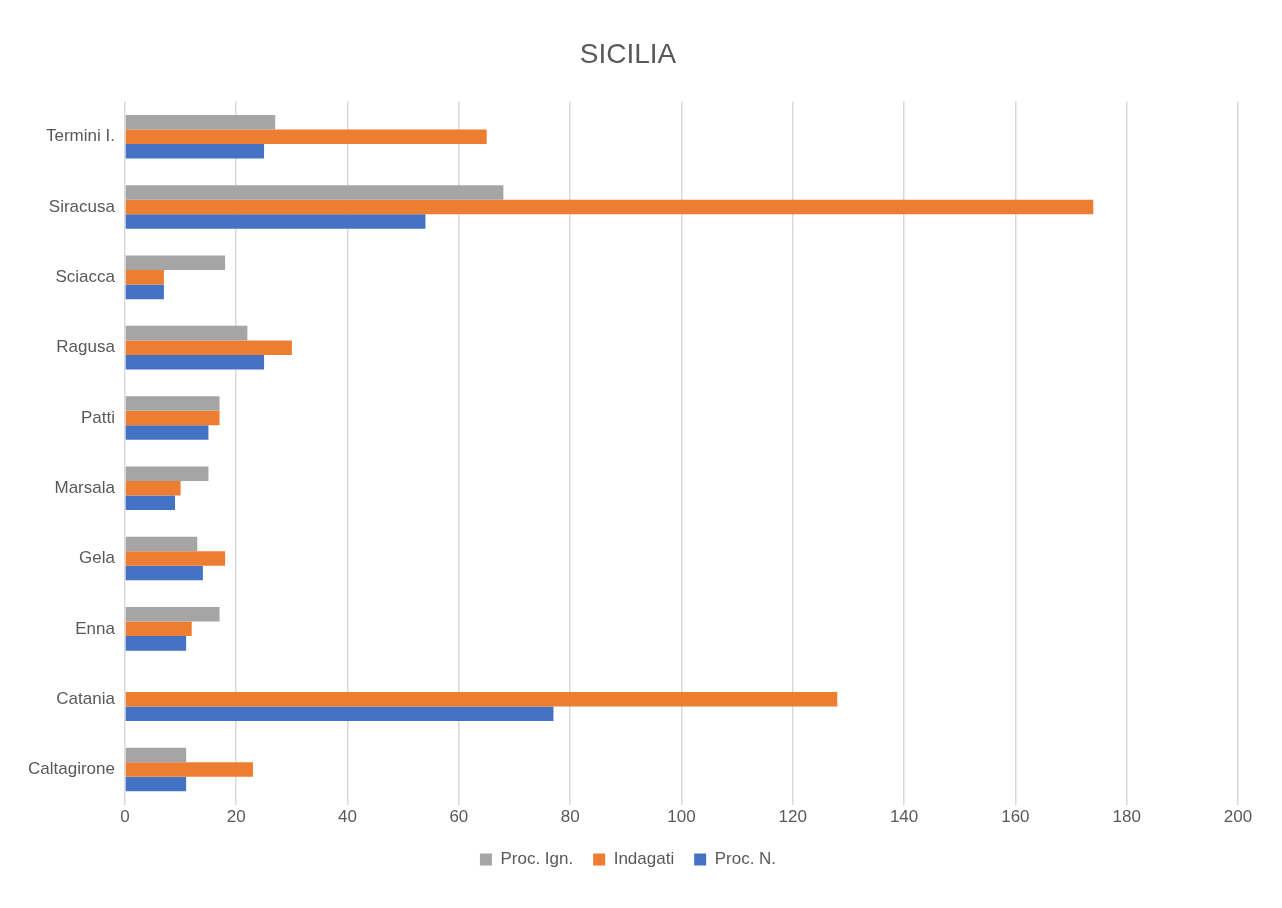 The width and height of the screenshot is (1282, 908). Describe the element at coordinates (681, 817) in the screenshot. I see `x-tick-label: 100` at that location.